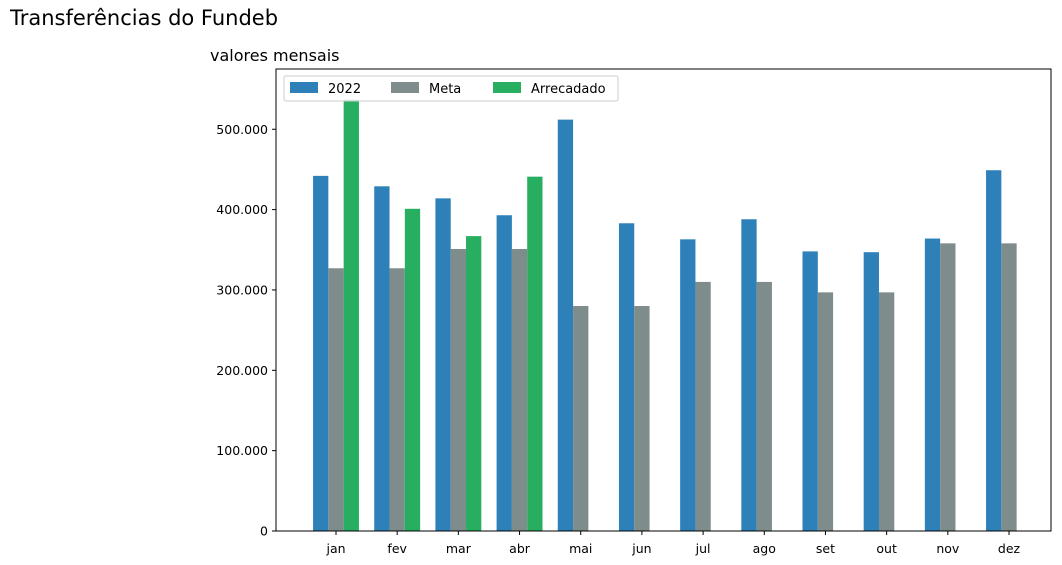 Image resolution: width=1062 pixels, height=565 pixels. I want to click on bar-meta-out, so click(886, 411).